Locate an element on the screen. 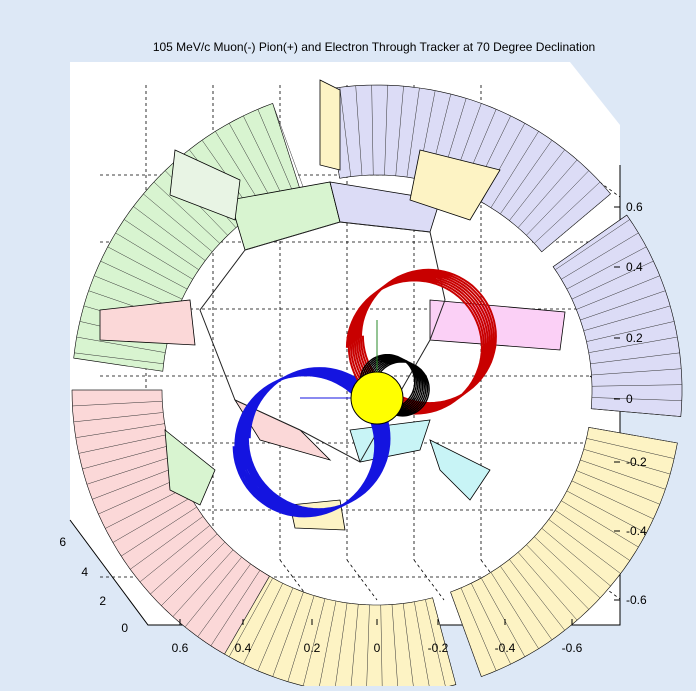 The width and height of the screenshot is (696, 691). y-tick-label: 0.2 is located at coordinates (634, 338).